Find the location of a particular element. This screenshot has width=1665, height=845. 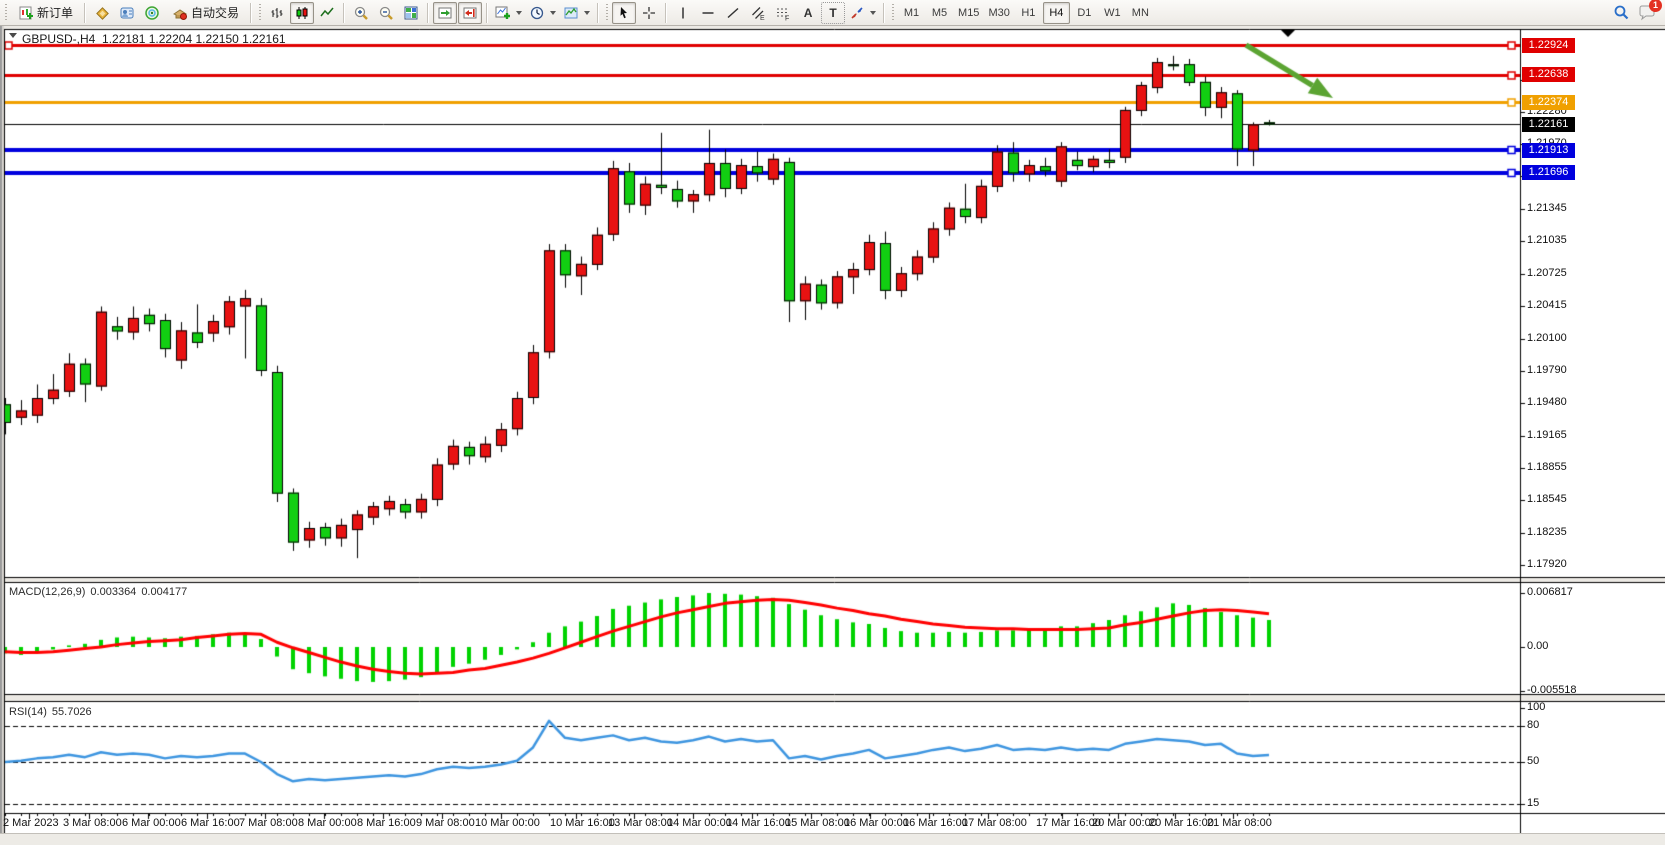

data-window-button is located at coordinates (127, 13).